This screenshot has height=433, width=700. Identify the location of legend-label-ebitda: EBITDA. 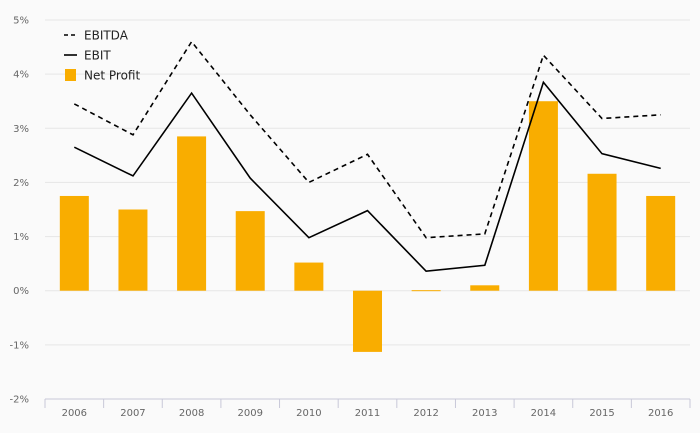
(106, 36).